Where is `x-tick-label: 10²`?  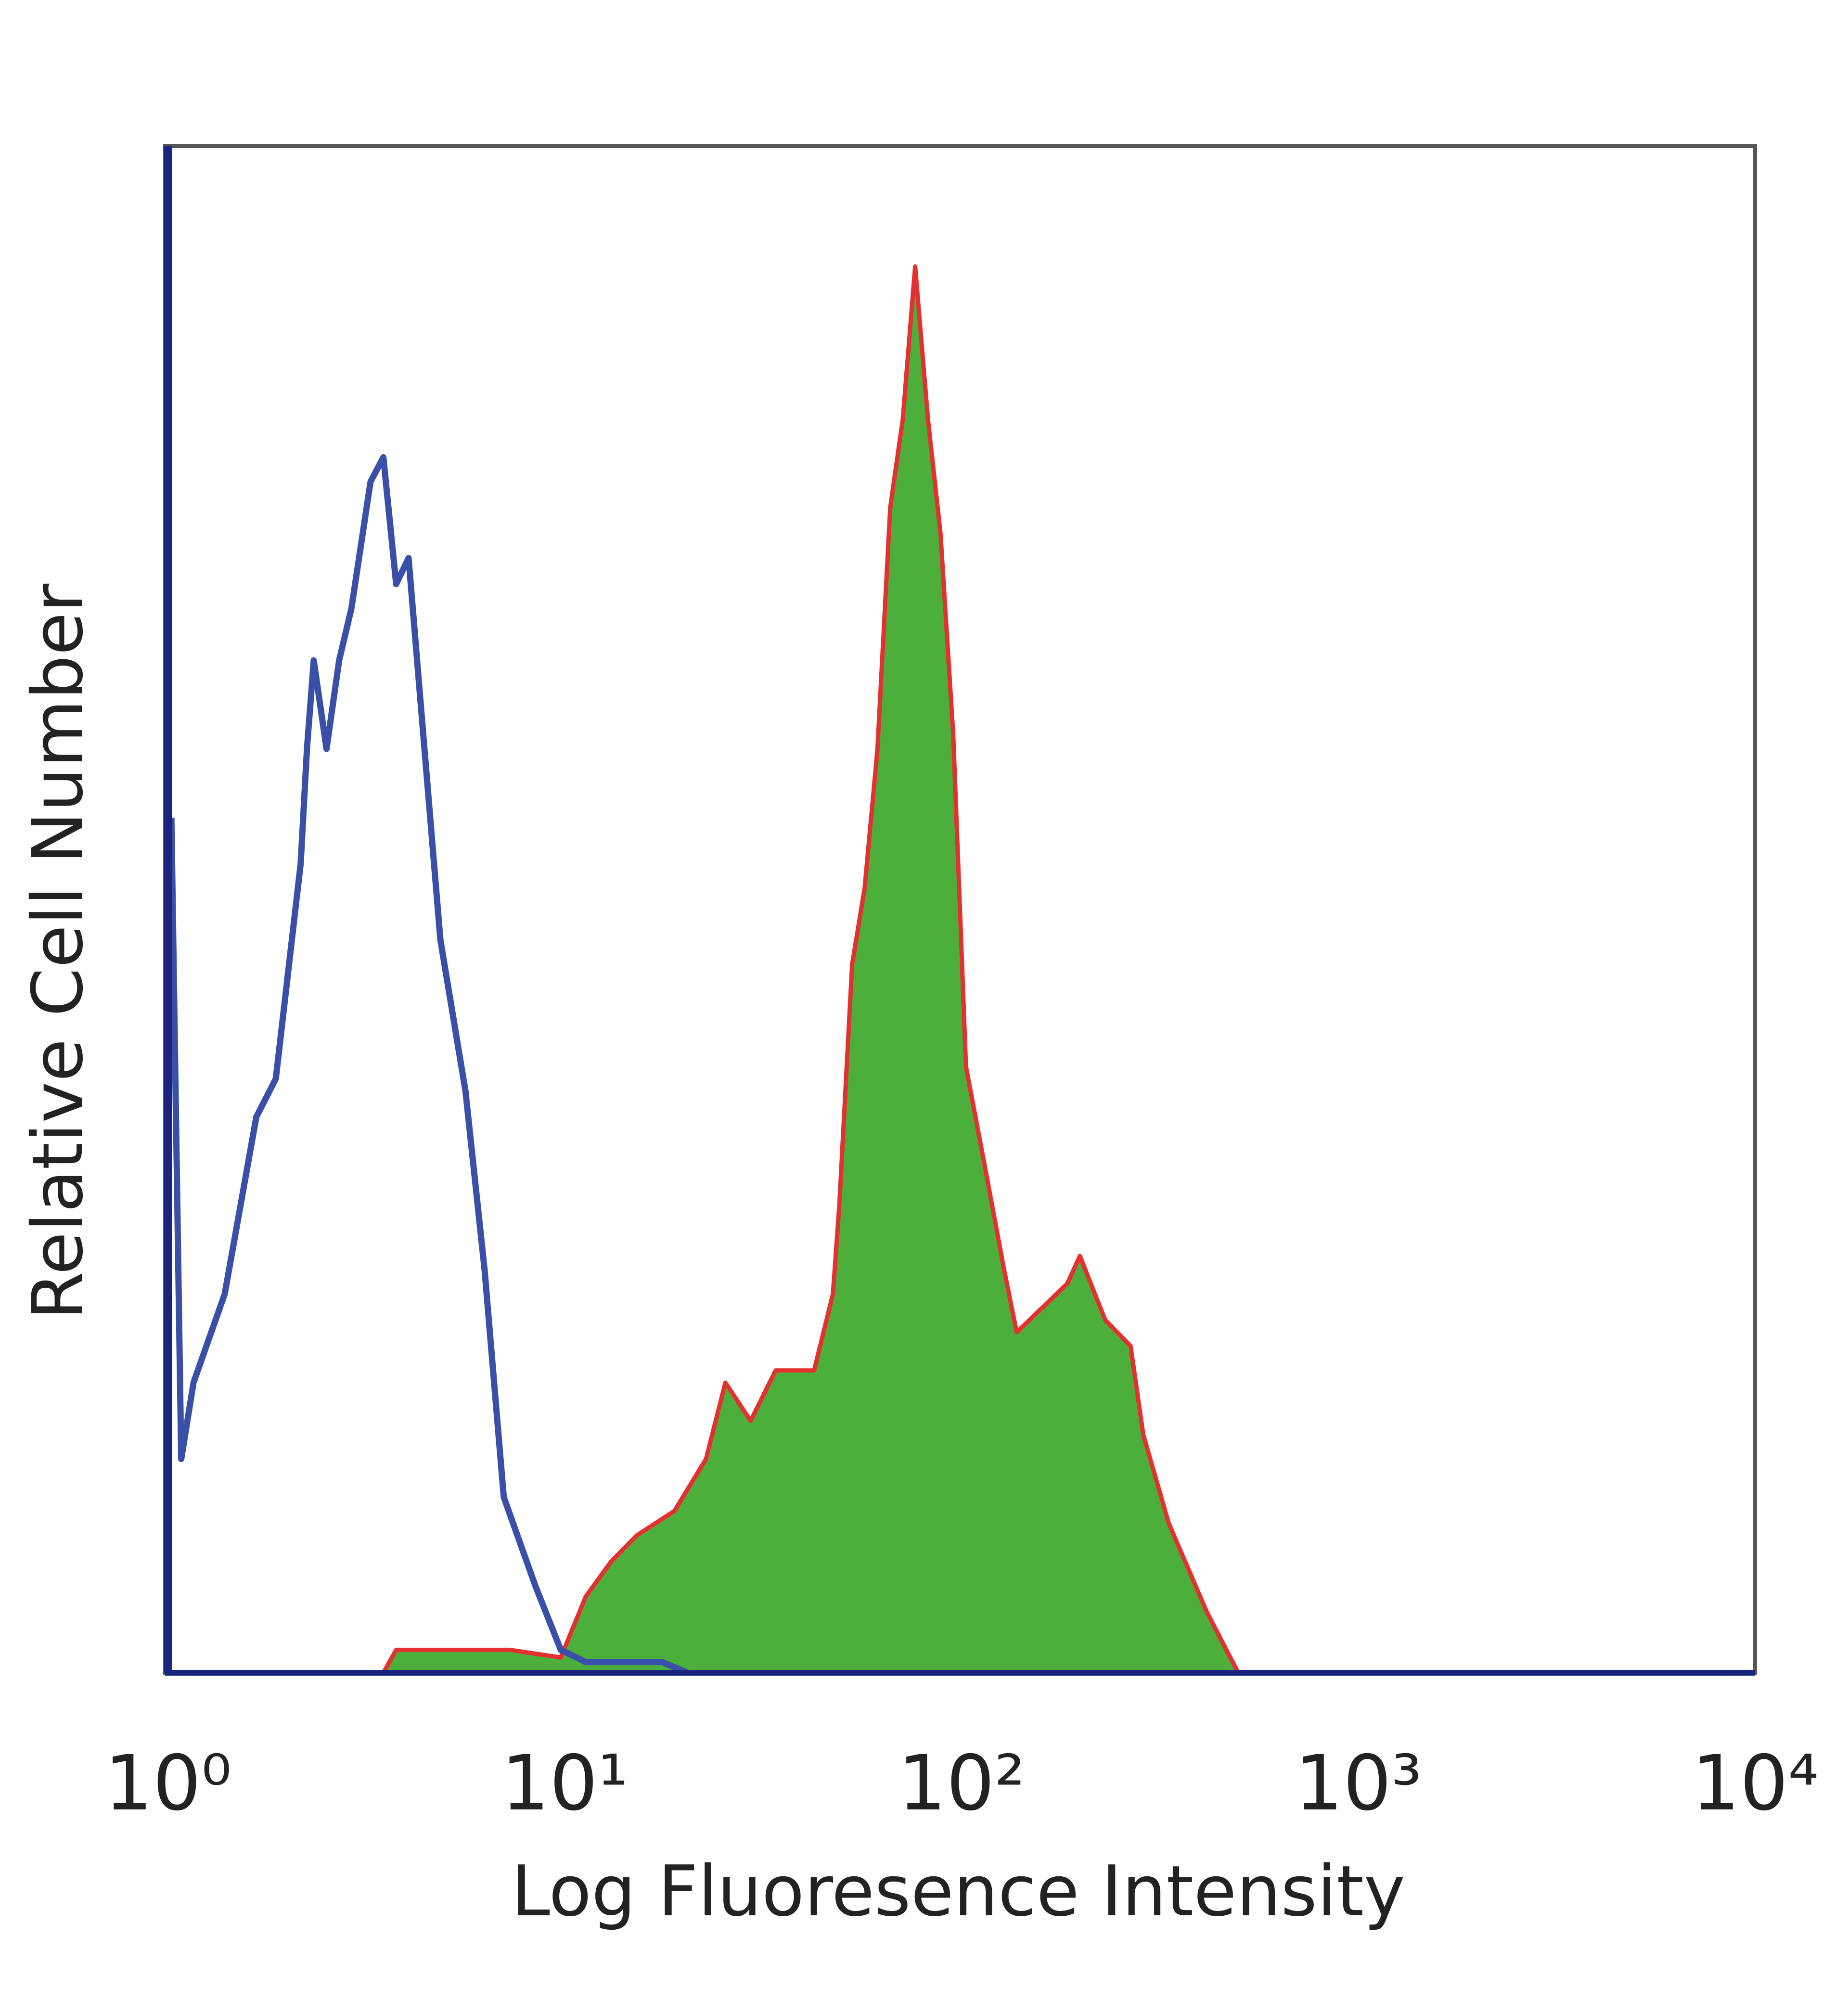
x-tick-label: 10² is located at coordinates (961, 1783).